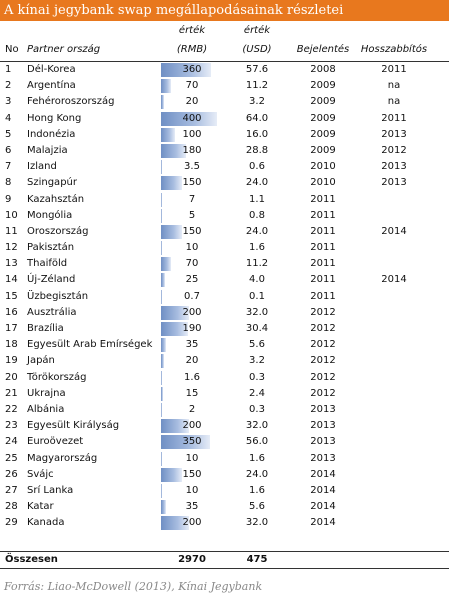 Image resolution: width=449 pixels, height=600 pixels. What do you see at coordinates (224, 442) in the screenshot?
I see `table-row: 24 Euroövezet 350 56.0 2013` at bounding box center [224, 442].